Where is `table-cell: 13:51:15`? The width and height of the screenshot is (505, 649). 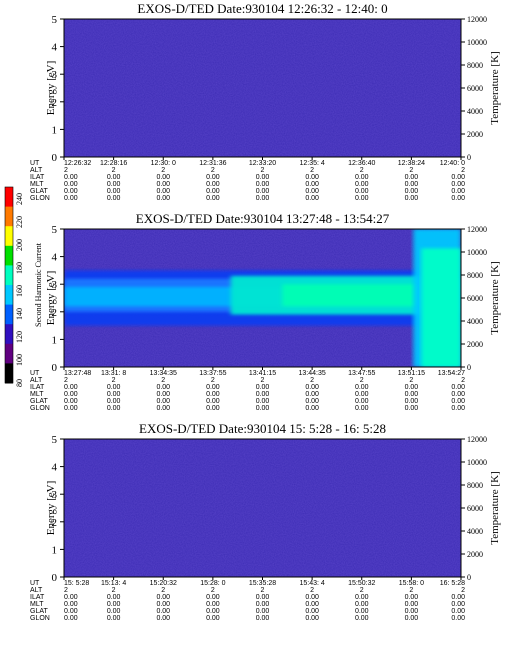 table-cell: 13:51:15 is located at coordinates (411, 373).